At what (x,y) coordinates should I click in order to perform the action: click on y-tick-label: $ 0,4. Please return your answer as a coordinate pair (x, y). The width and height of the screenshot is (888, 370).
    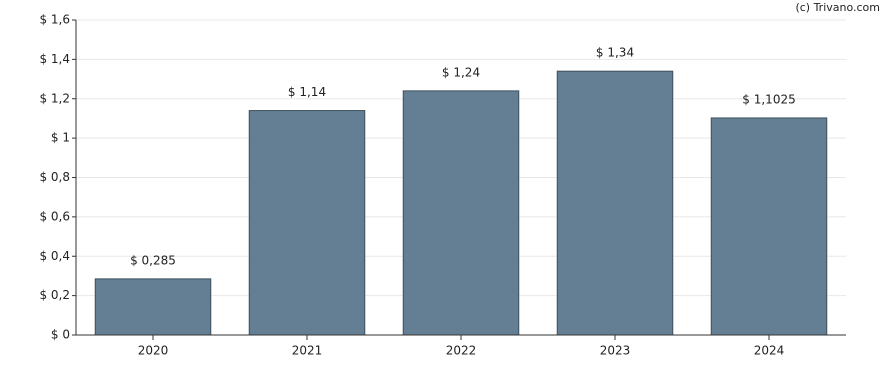
    Looking at the image, I should click on (54, 256).